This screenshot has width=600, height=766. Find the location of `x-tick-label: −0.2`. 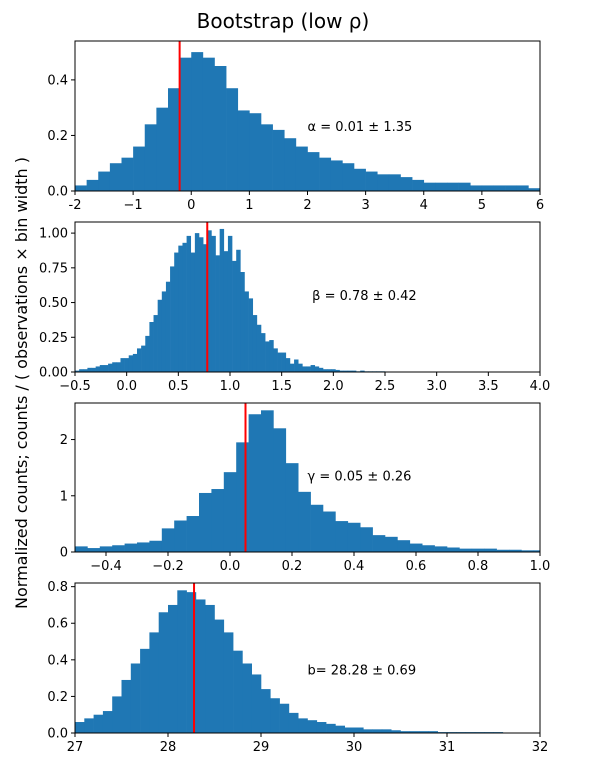

x-tick-label: −0.2 is located at coordinates (168, 566).